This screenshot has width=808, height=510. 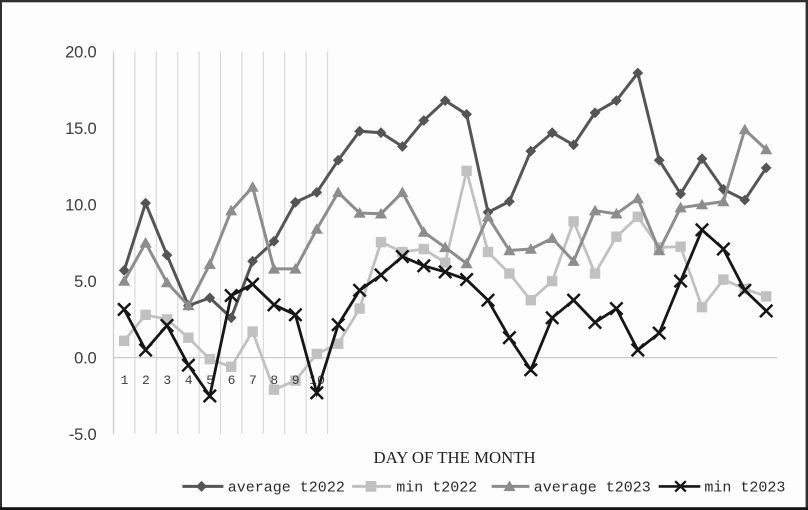 What do you see at coordinates (80, 205) in the screenshot?
I see `svg-text: 10.0` at bounding box center [80, 205].